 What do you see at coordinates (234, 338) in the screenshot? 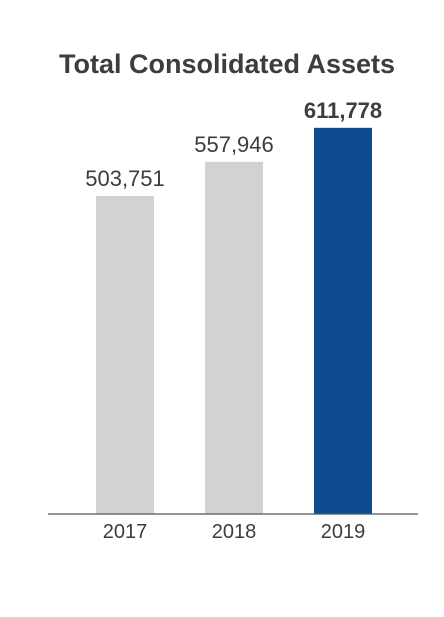
I see `bar-2018` at bounding box center [234, 338].